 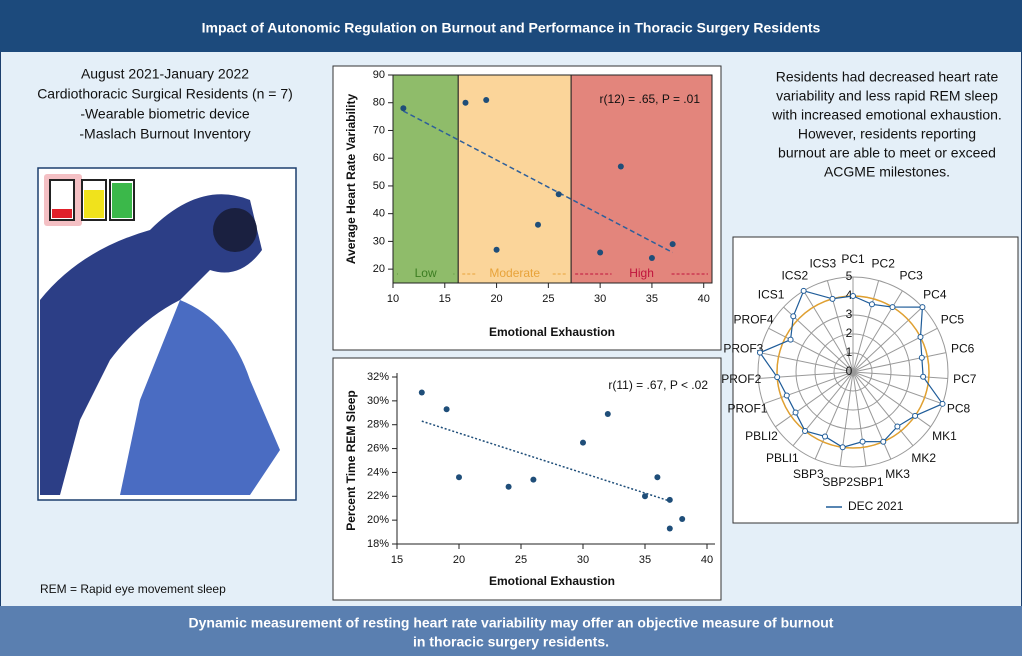 What do you see at coordinates (548, 299) in the screenshot?
I see `x-tick-label: 25` at bounding box center [548, 299].